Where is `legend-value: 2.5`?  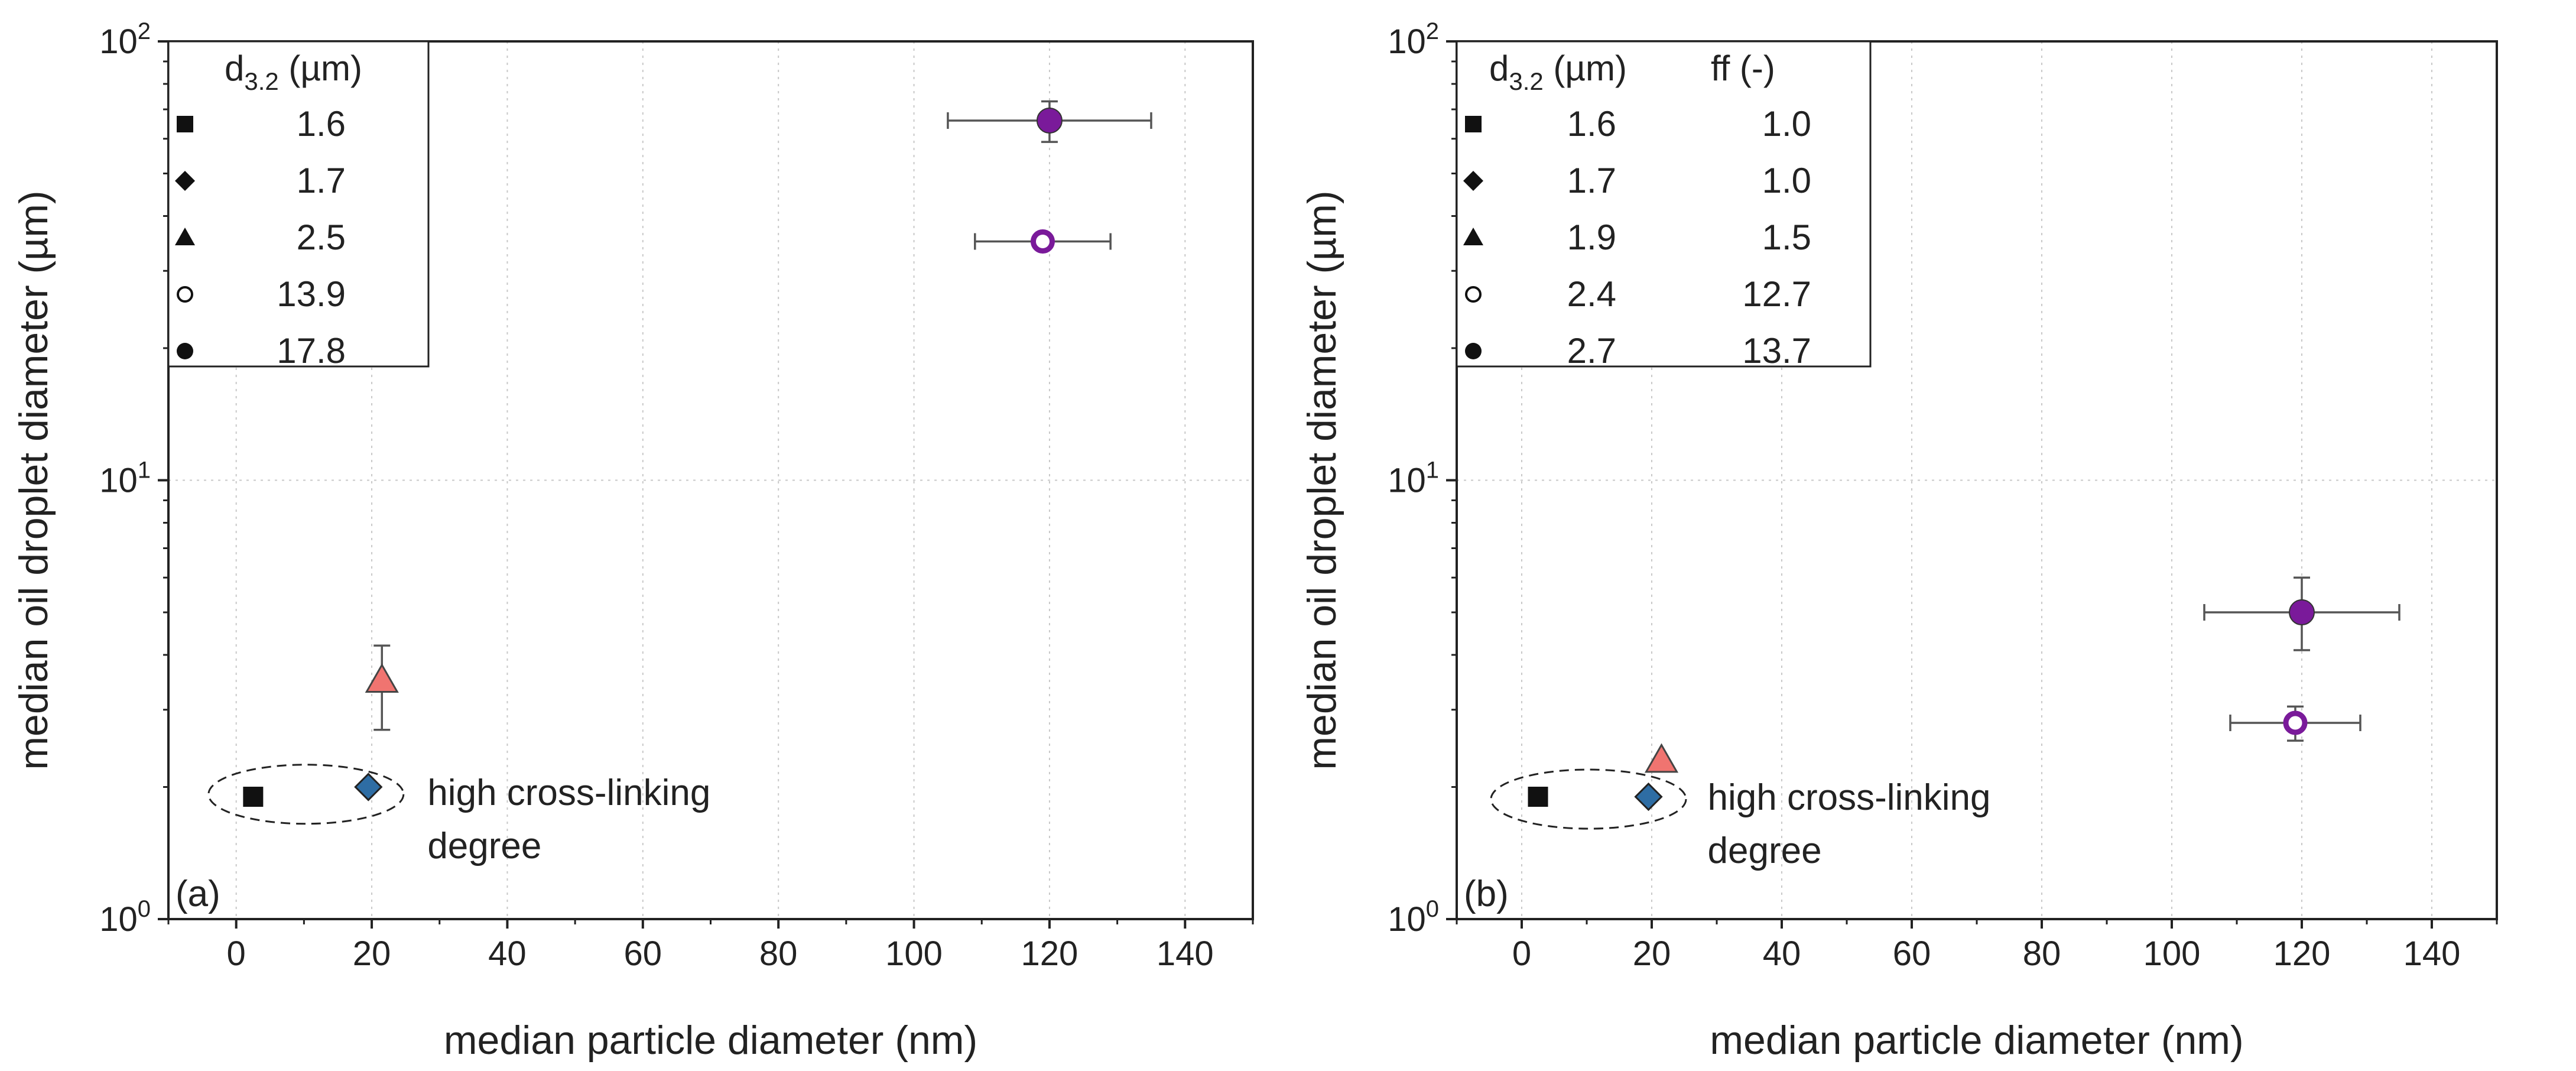 legend-value: 2.5 is located at coordinates (321, 237).